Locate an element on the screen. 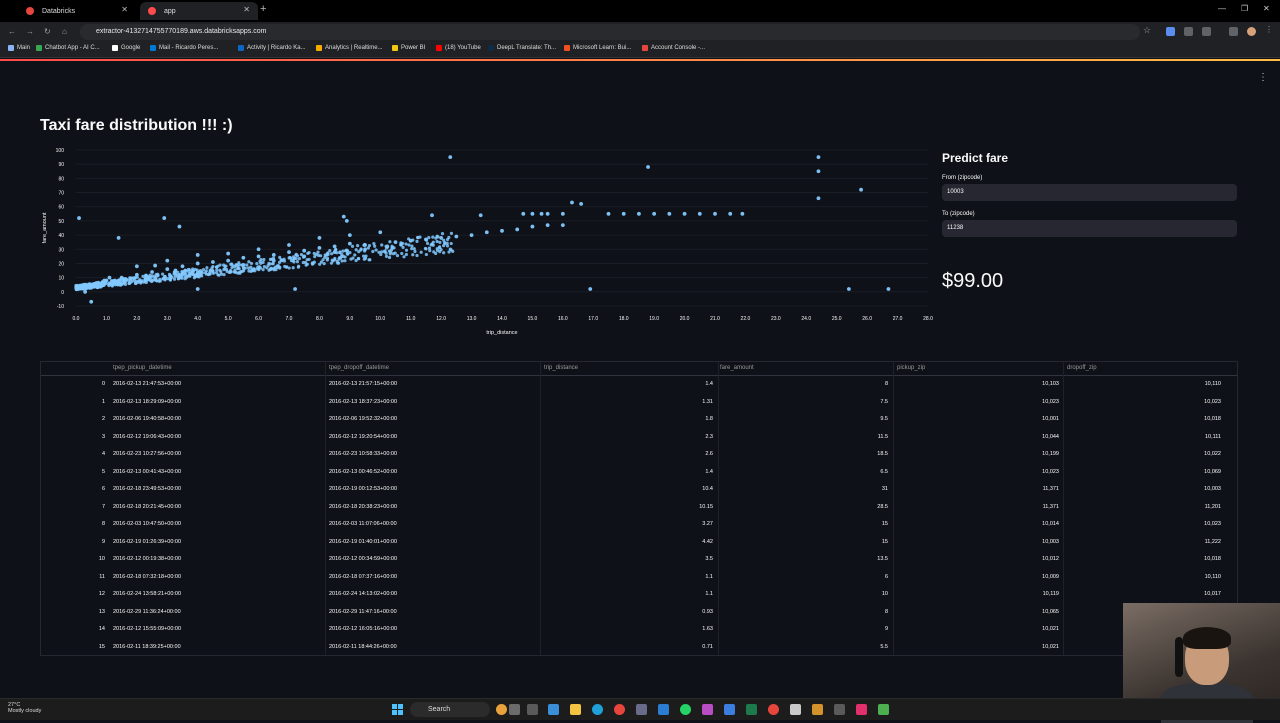 The image size is (1280, 723). tab-app: app ✕ is located at coordinates (199, 11).